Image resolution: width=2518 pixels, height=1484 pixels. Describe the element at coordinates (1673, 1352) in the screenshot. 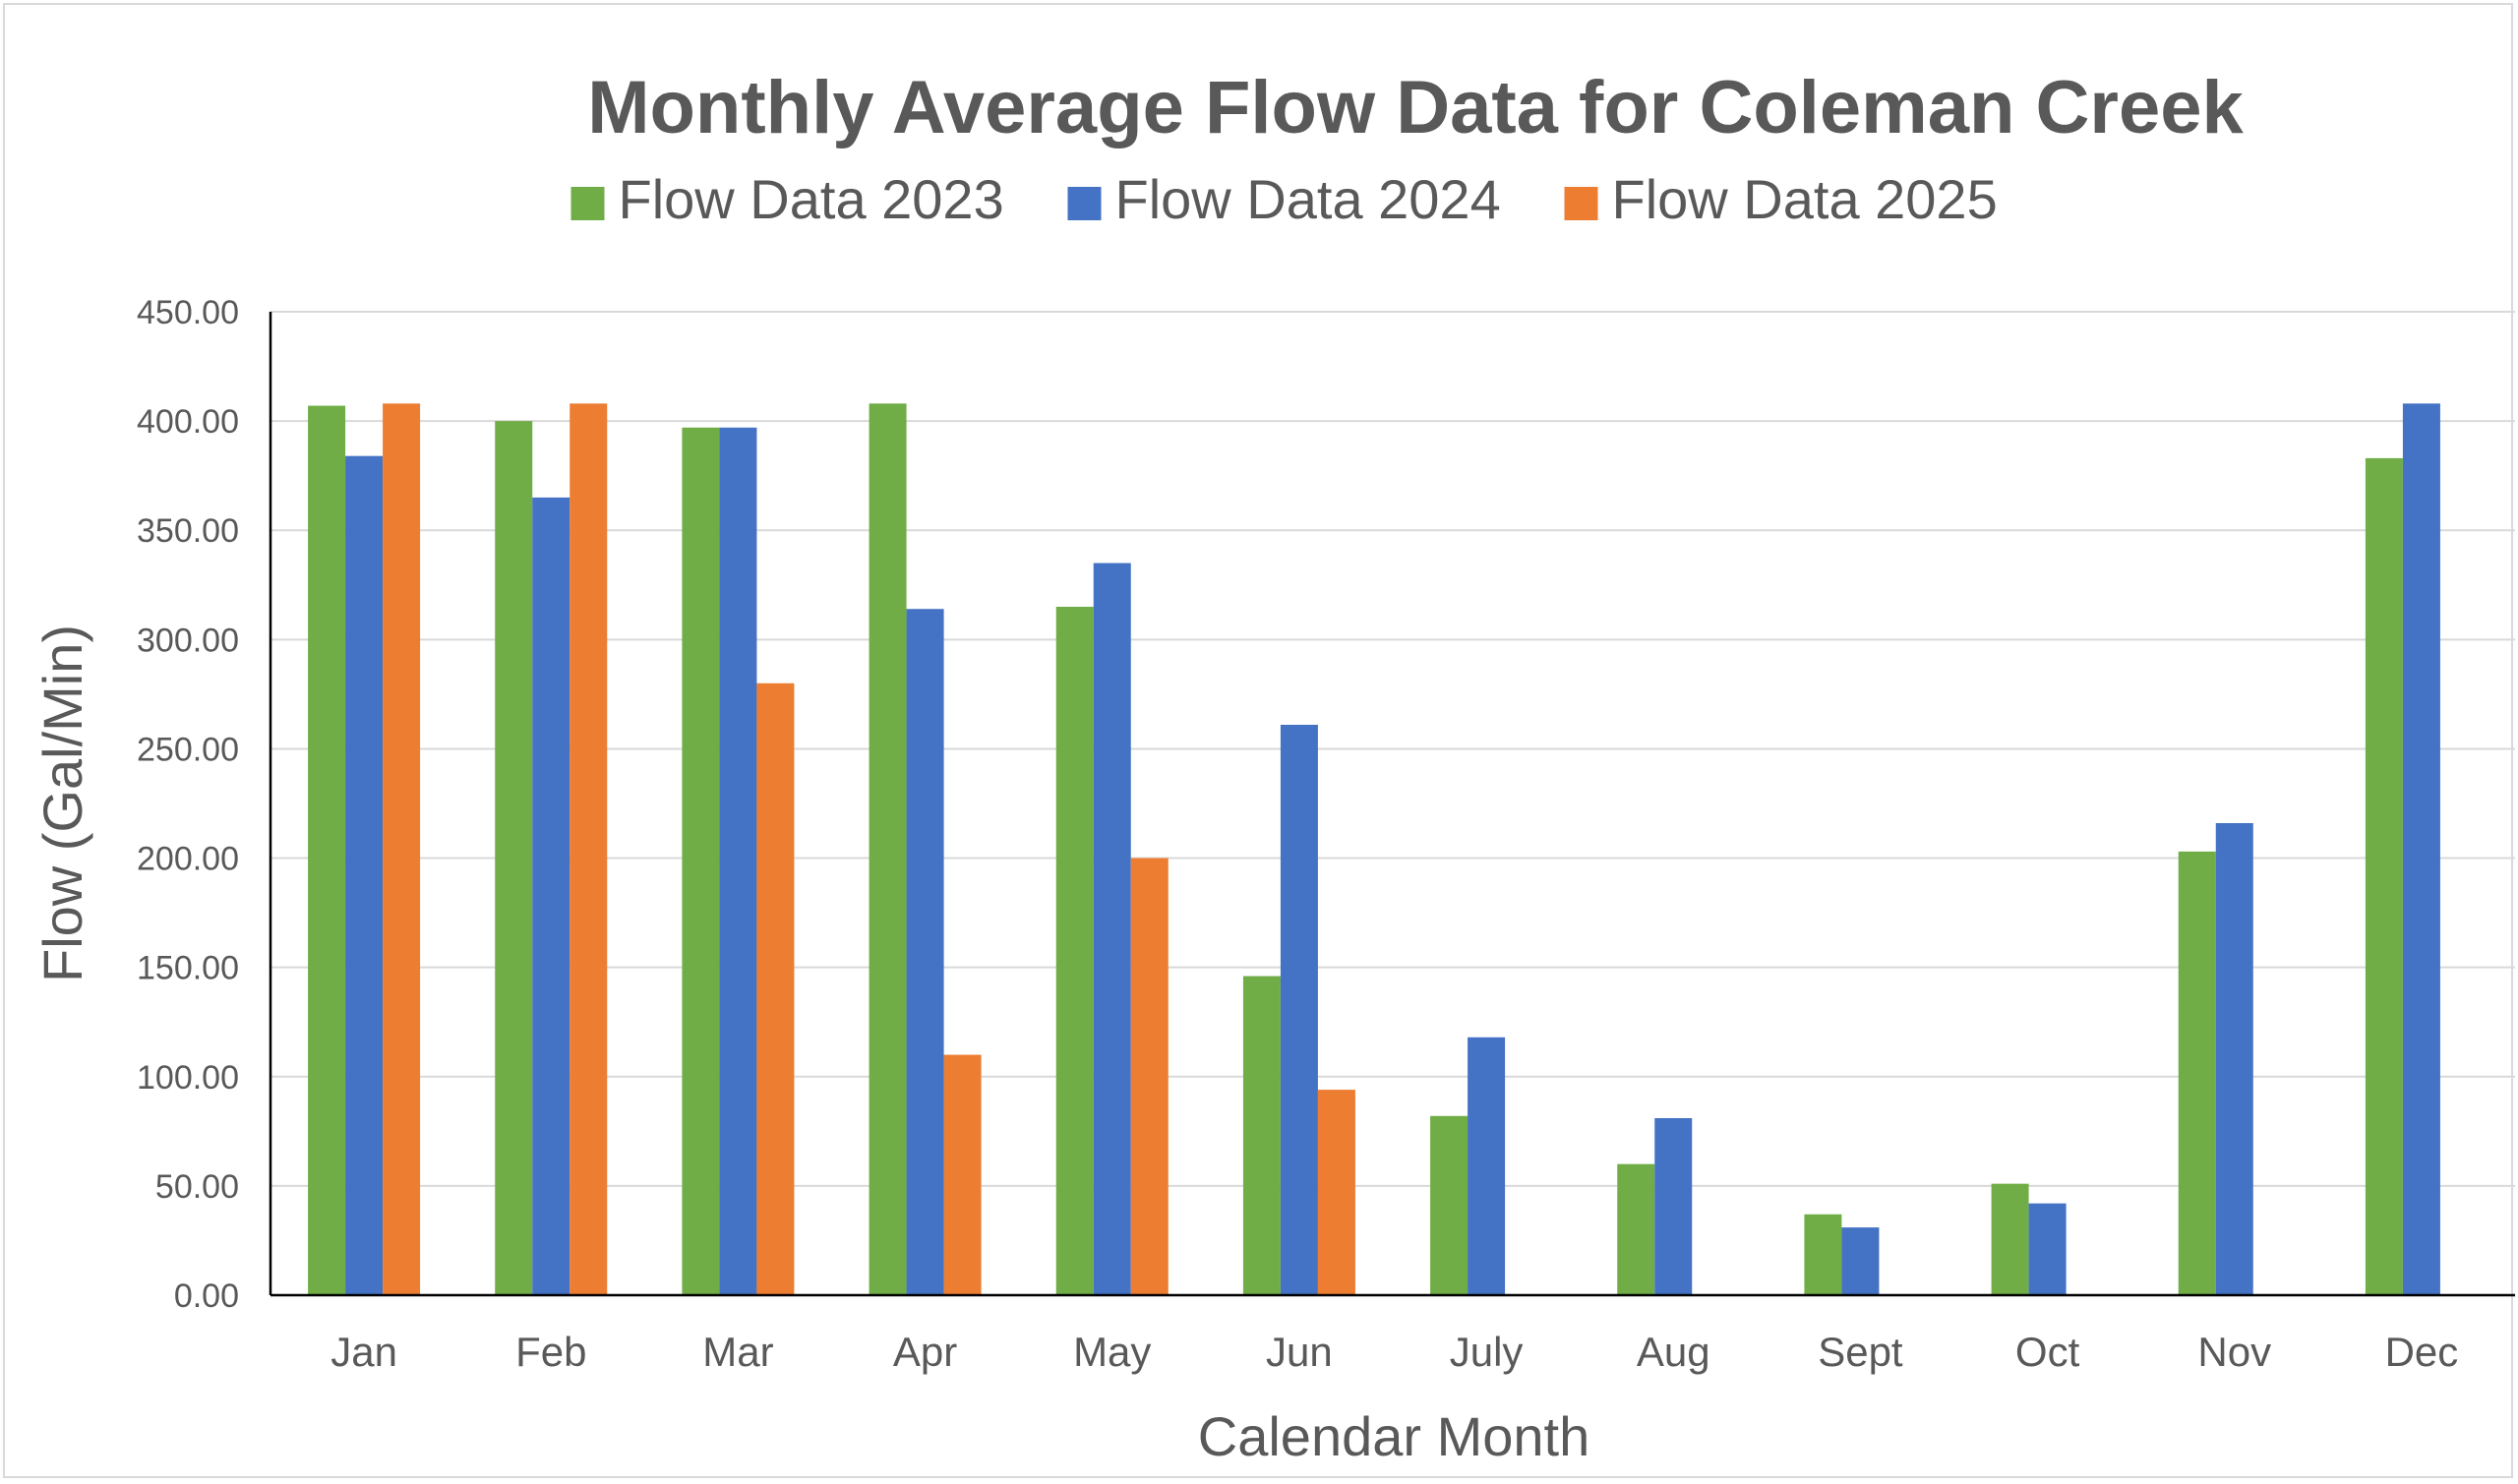

I see `x-category-label: Aug` at that location.